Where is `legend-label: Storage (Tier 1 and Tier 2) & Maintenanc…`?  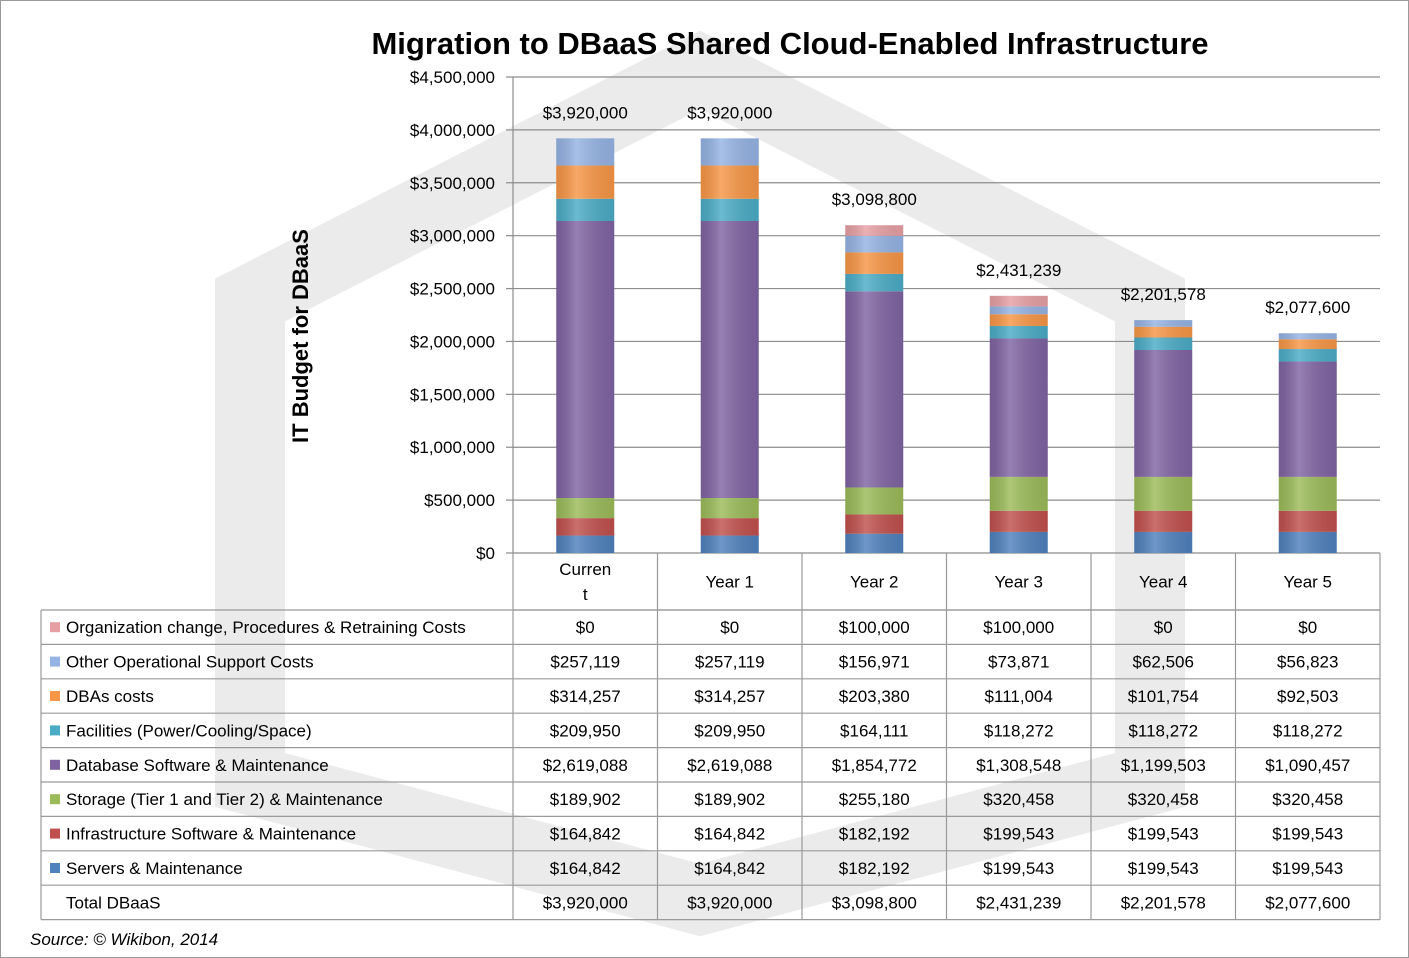
legend-label: Storage (Tier 1 and Tier 2) & Maintenanc… is located at coordinates (224, 799).